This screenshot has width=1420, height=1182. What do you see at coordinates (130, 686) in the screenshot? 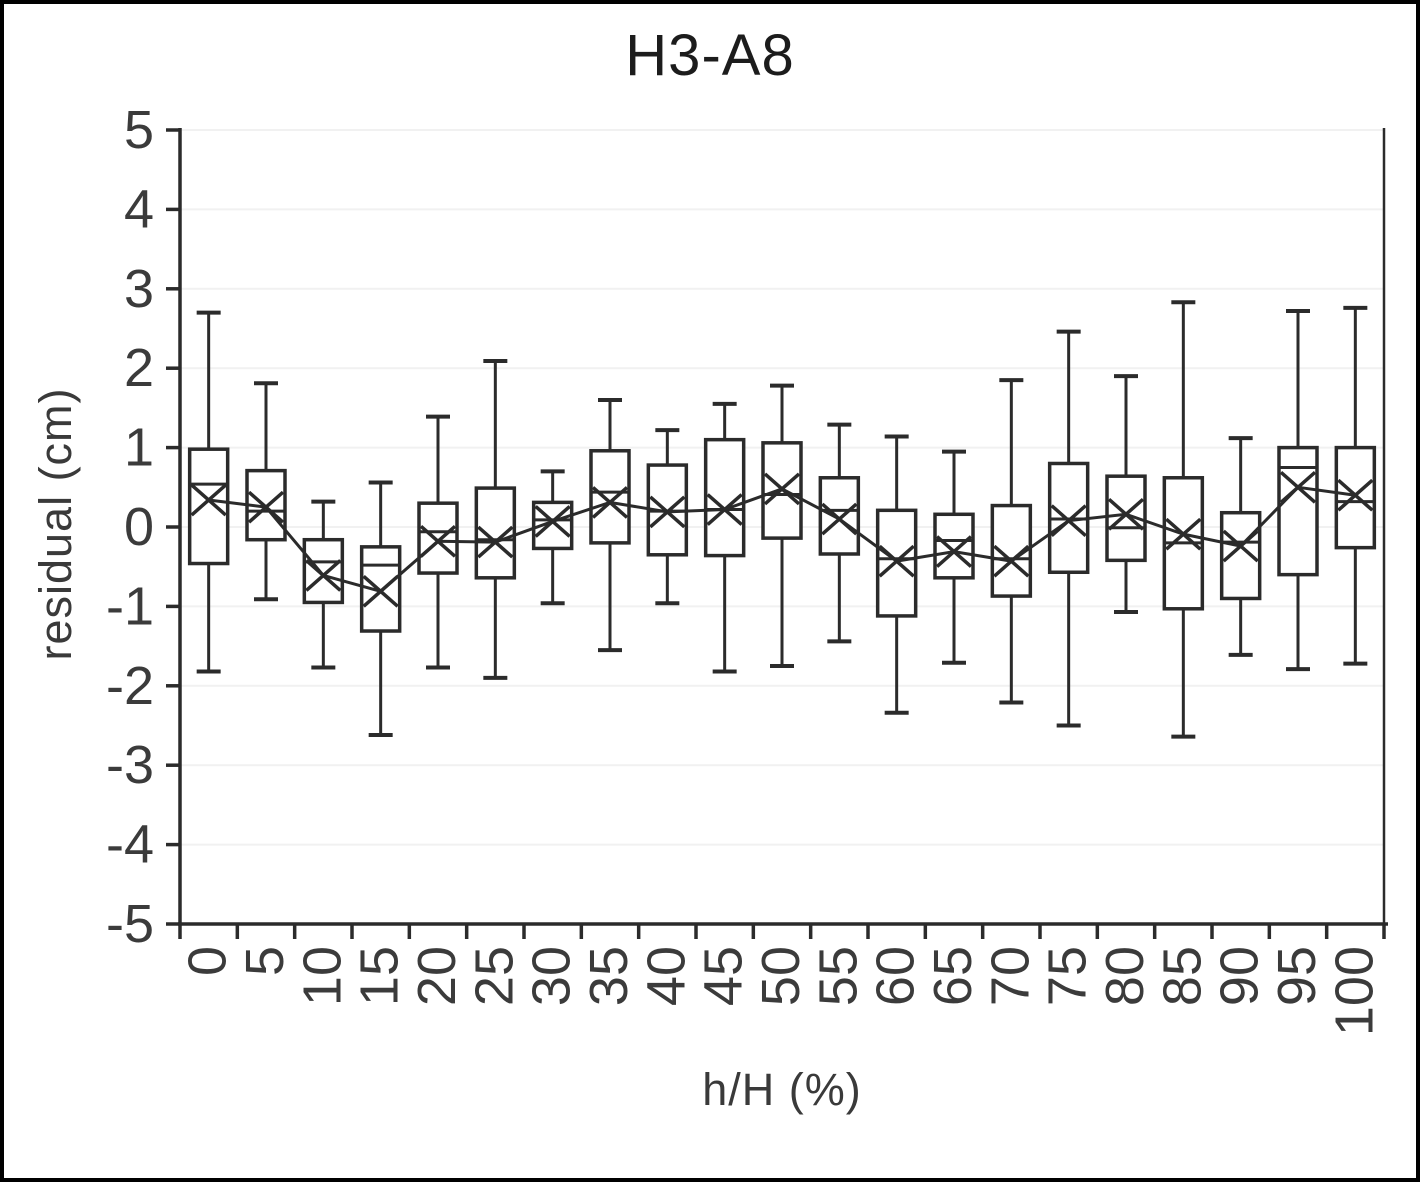
I see `y-tick-label: -2` at bounding box center [130, 686].